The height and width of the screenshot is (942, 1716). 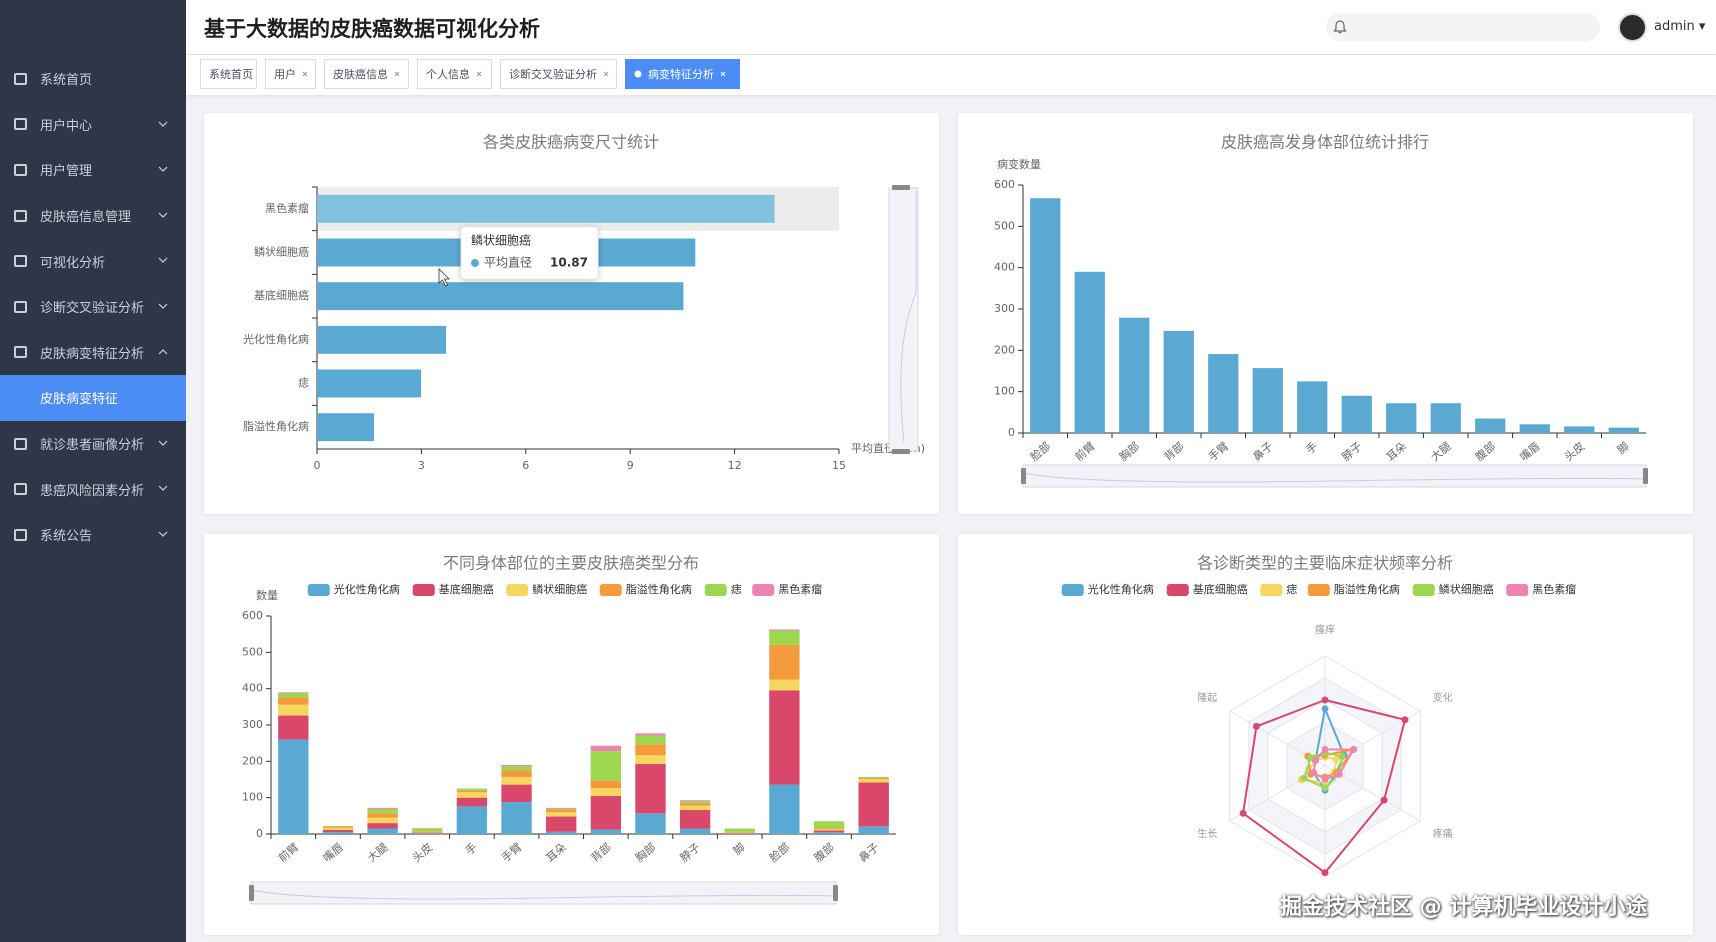 I want to click on tab-label: 病变特征分析, so click(x=681, y=74).